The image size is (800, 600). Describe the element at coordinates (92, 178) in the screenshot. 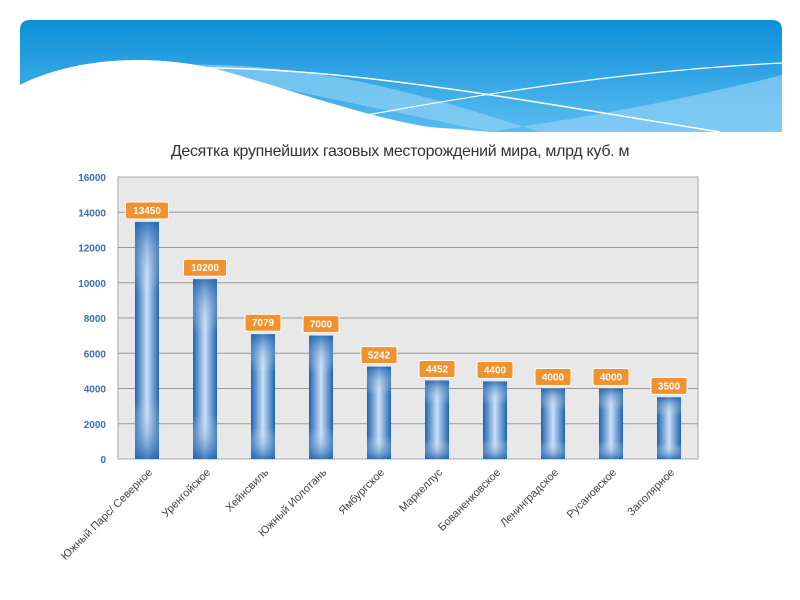

I see `y-tick-label: 16000` at that location.